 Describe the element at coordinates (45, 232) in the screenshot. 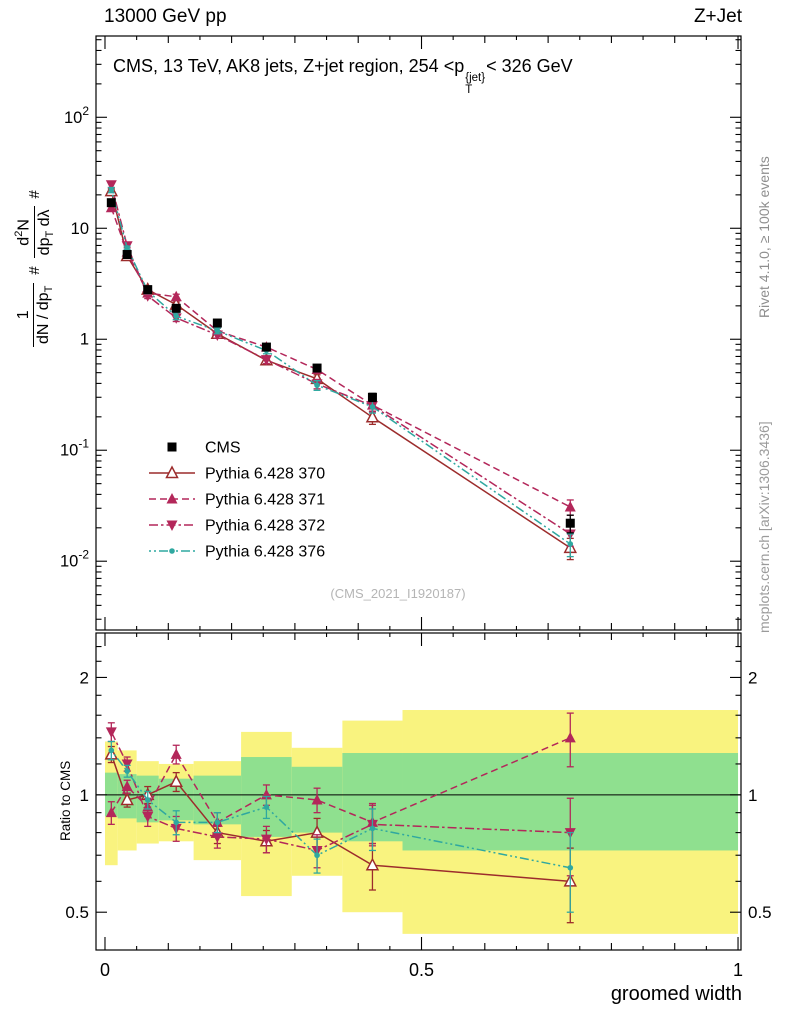

I see `ylabel-frac2-denominator: dpT dλ` at that location.